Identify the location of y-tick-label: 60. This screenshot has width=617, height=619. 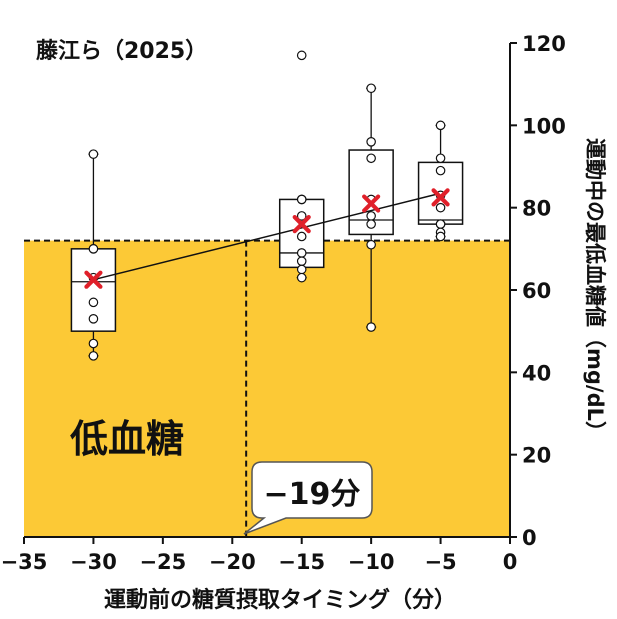
(536, 291).